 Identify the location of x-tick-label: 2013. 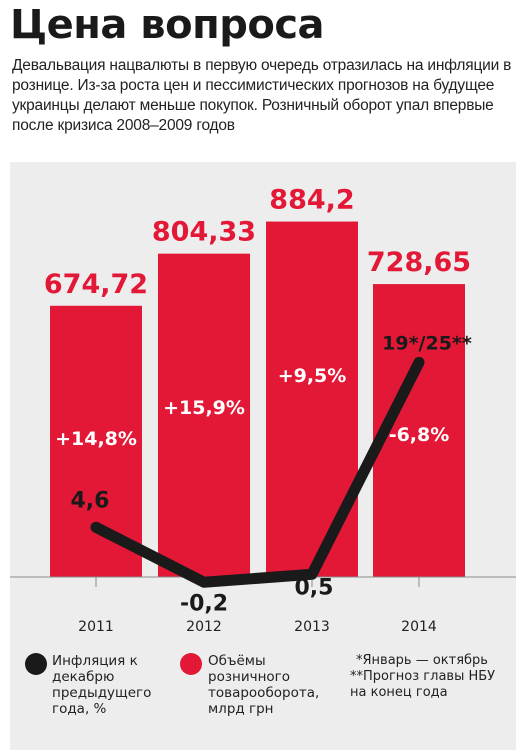
(312, 627).